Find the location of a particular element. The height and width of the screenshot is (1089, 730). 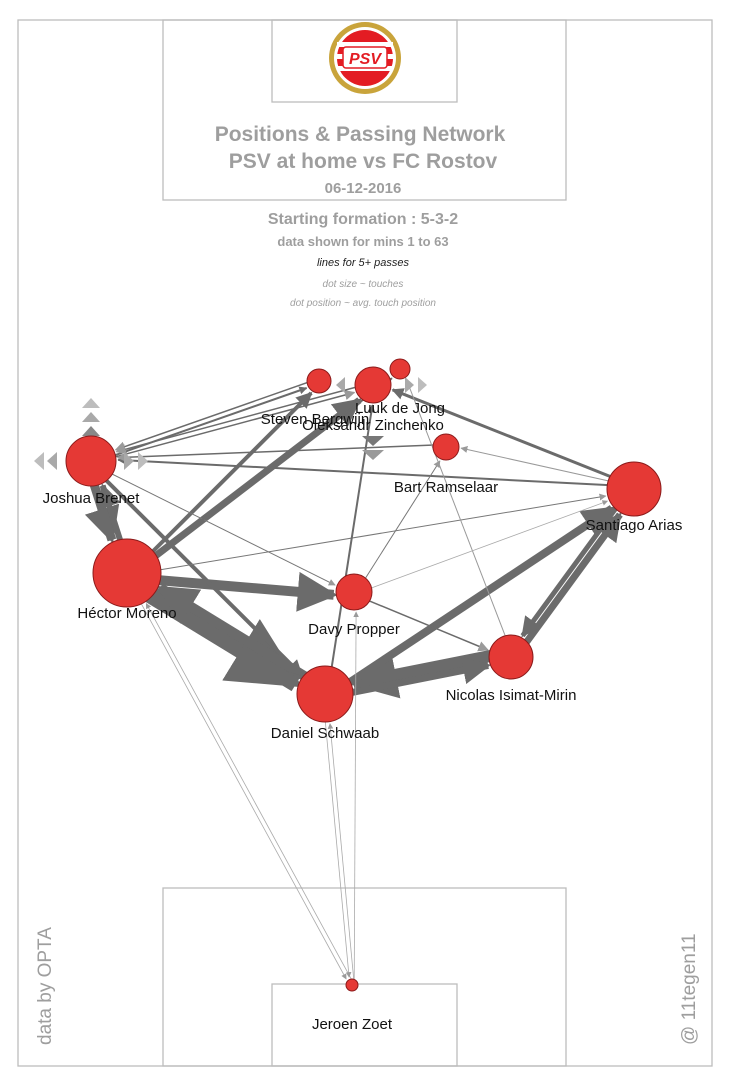

source-credit: data by OPTA is located at coordinates (45, 986).